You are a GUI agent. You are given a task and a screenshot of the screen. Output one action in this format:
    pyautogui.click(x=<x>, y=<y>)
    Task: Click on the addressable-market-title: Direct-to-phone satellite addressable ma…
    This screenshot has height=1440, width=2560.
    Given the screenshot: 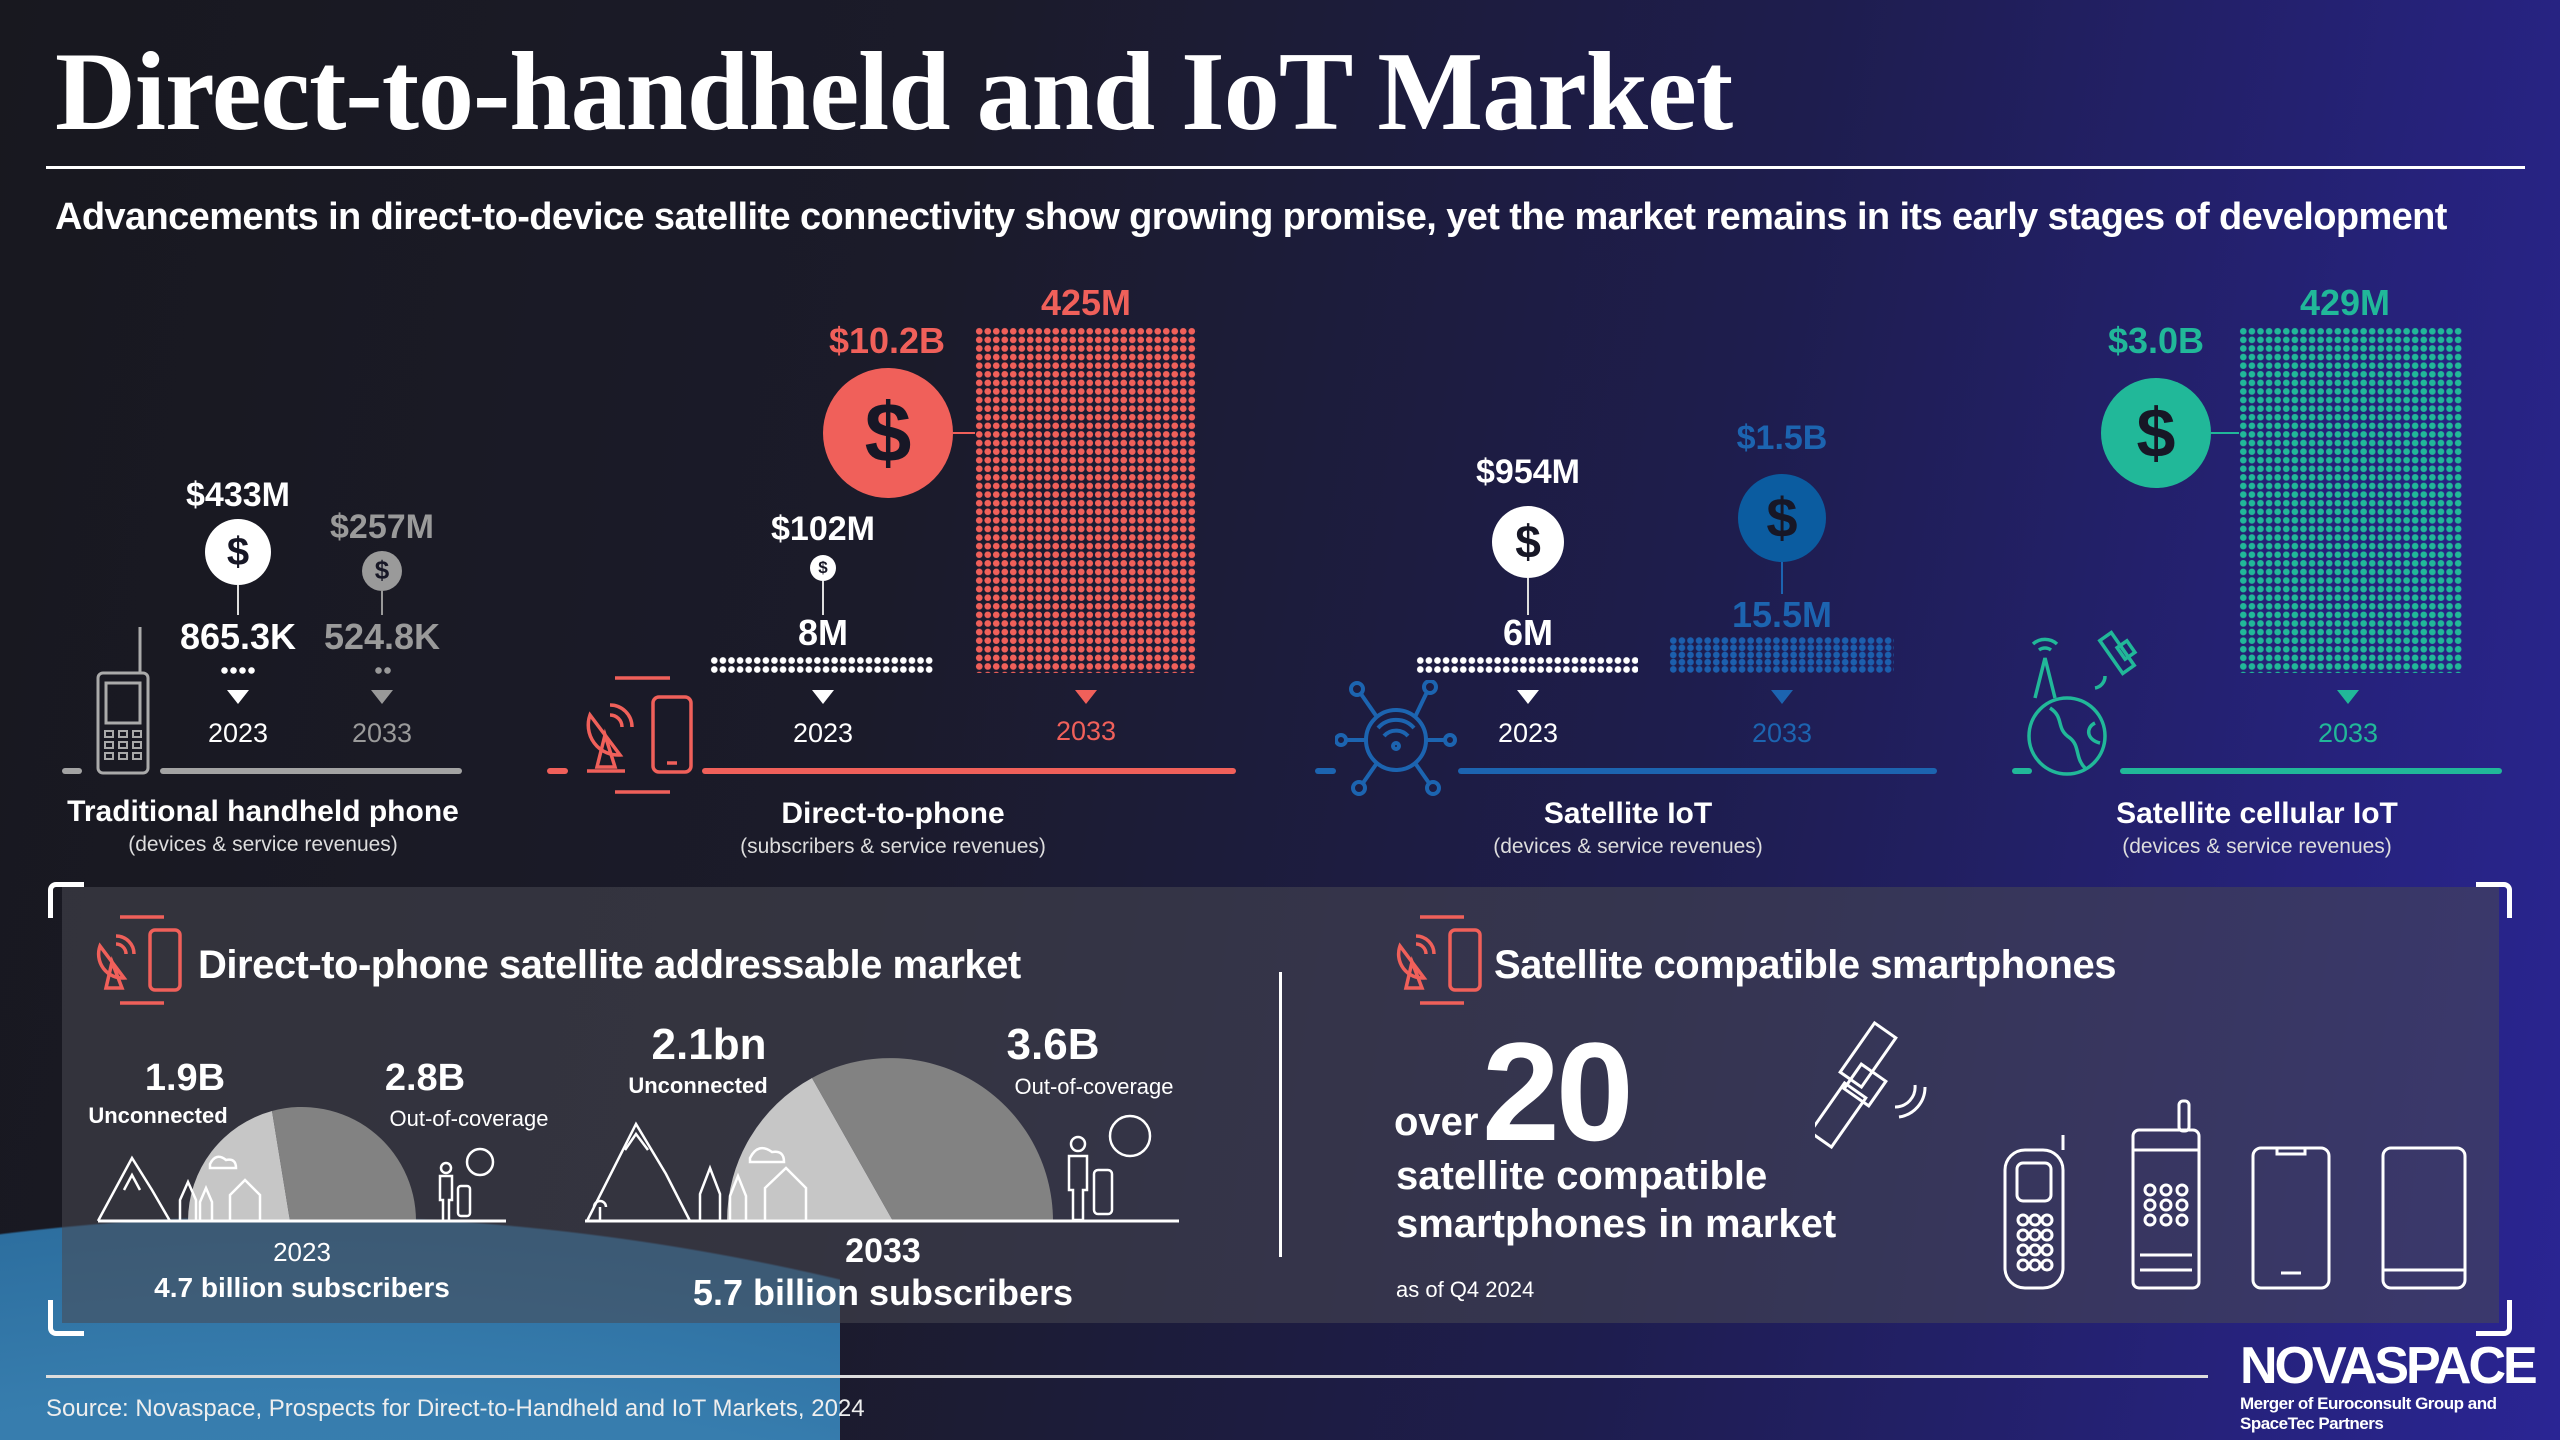 What is the action you would take?
    pyautogui.click(x=609, y=965)
    